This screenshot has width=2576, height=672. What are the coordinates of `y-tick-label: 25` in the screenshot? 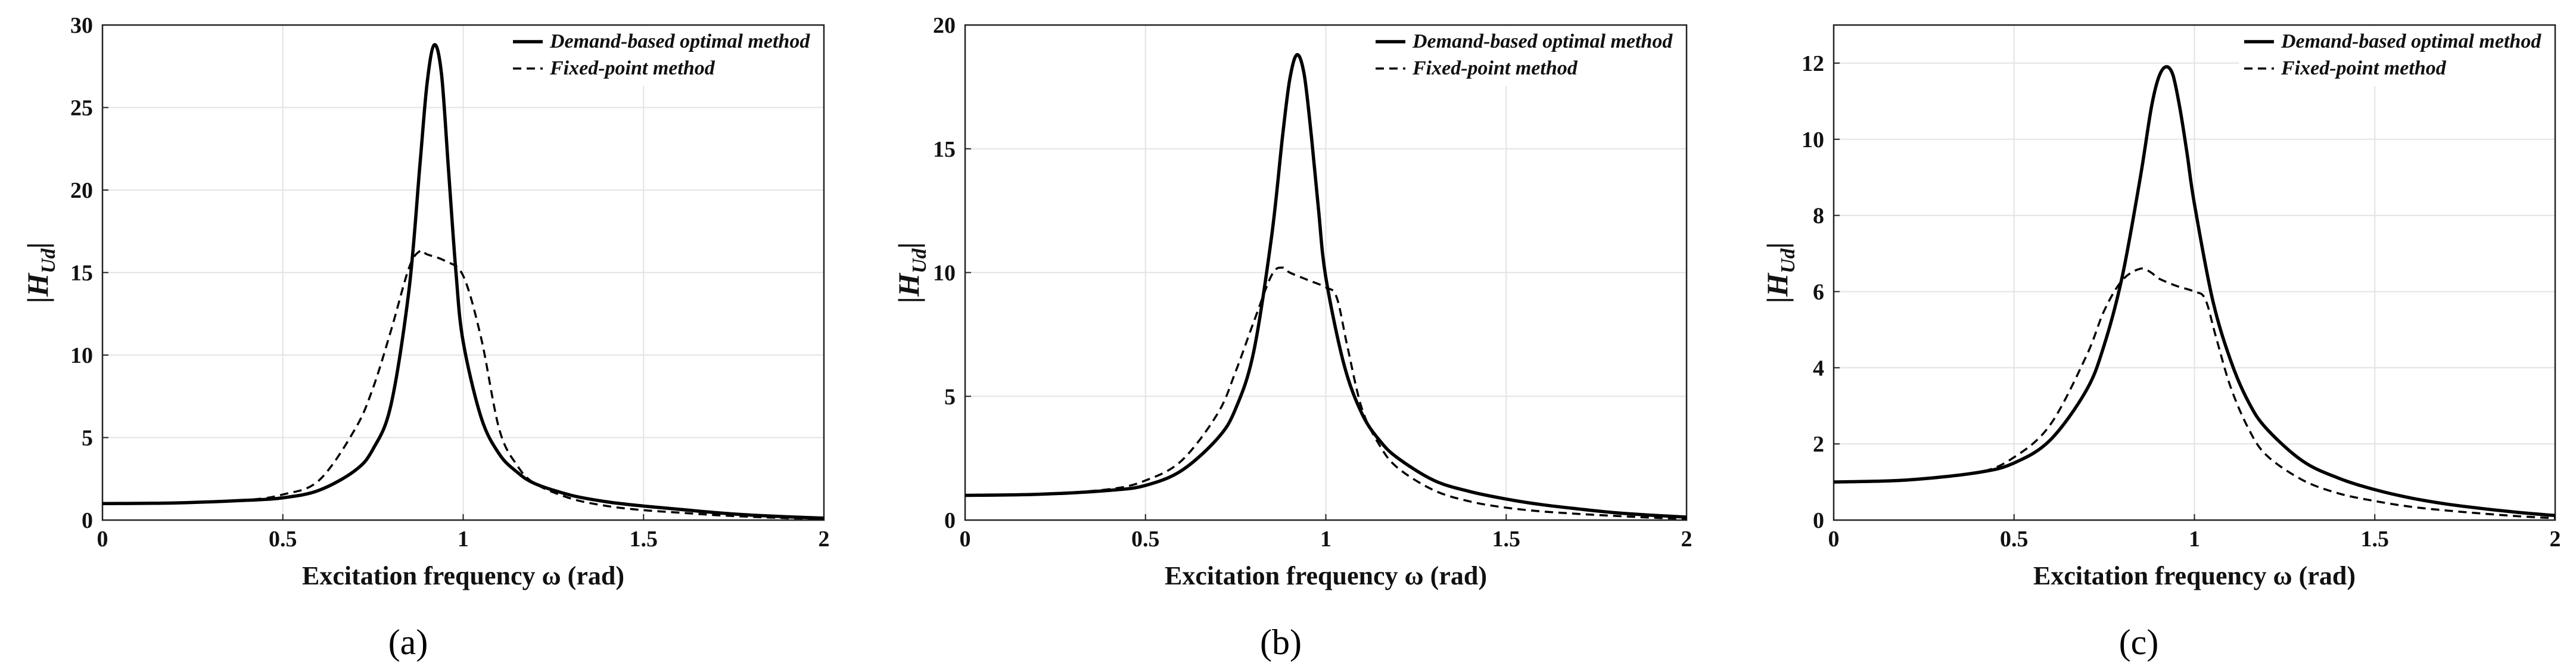 It's located at (81, 108).